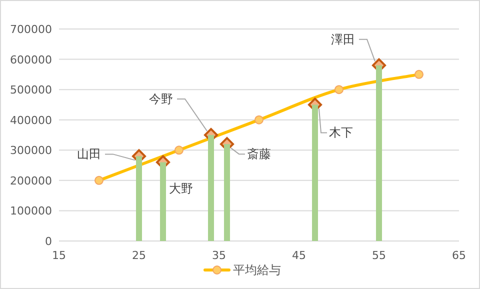  What do you see at coordinates (31, 29) in the screenshot?
I see `y-tick-label: 700000` at bounding box center [31, 29].